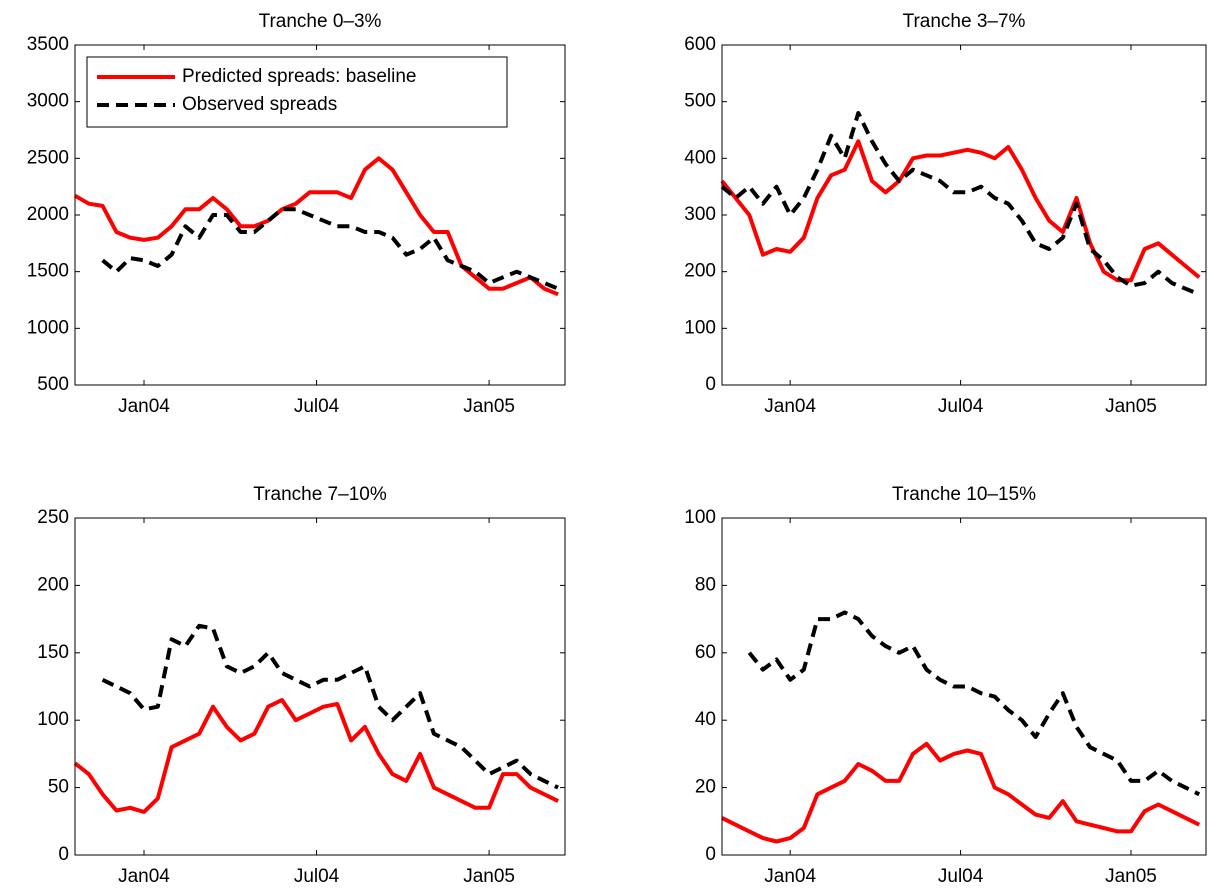  I want to click on y-tick-label: 20, so click(705, 787).